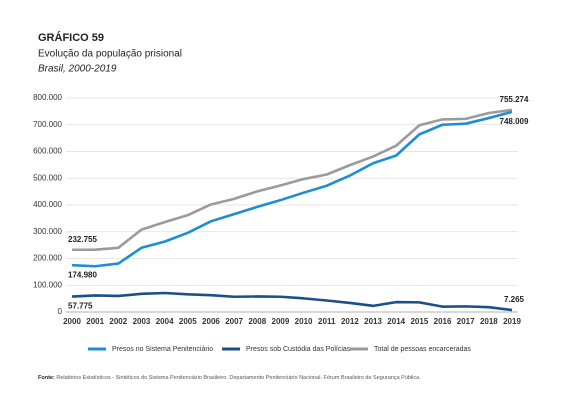  What do you see at coordinates (47, 284) in the screenshot?
I see `y-tick-label: 100.000` at bounding box center [47, 284].